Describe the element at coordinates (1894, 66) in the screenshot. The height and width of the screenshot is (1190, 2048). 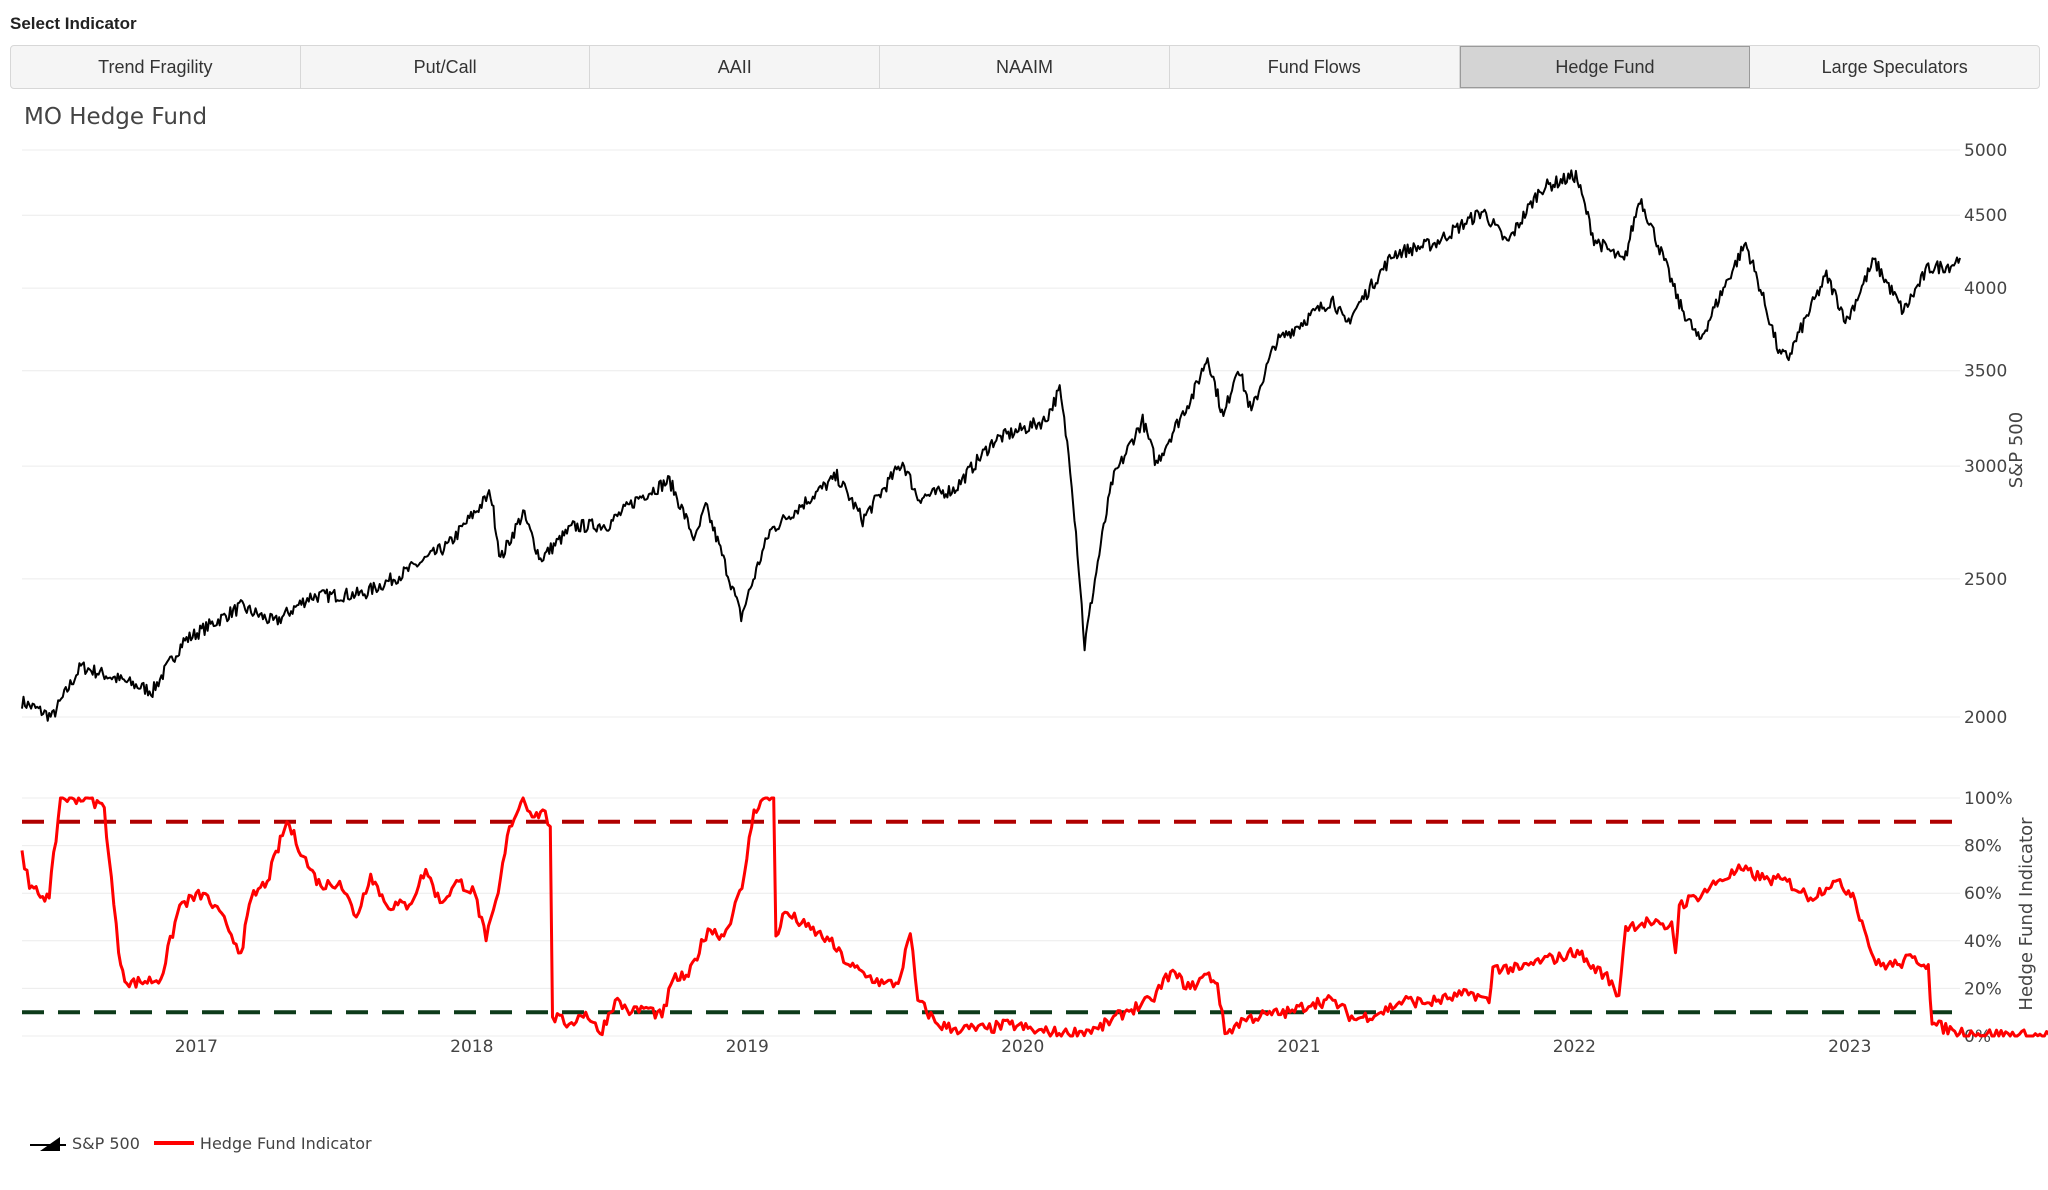
I see `tab-large-speculators: Large Speculators` at that location.